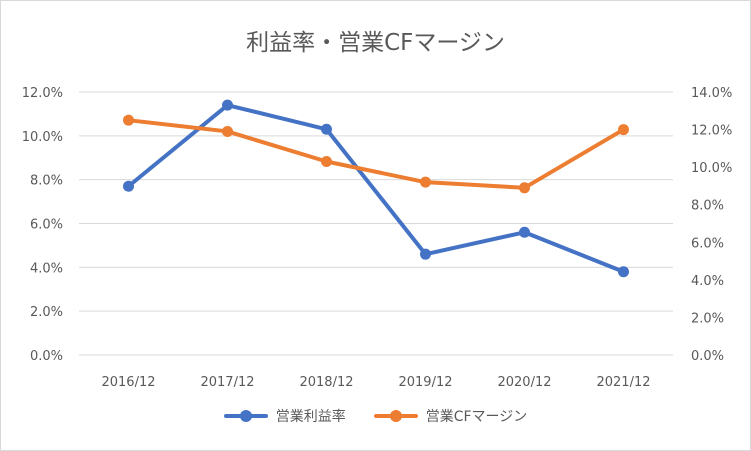 The image size is (751, 451). What do you see at coordinates (375, 43) in the screenshot?
I see `chart-title: 利益率・営業CFマージン` at bounding box center [375, 43].